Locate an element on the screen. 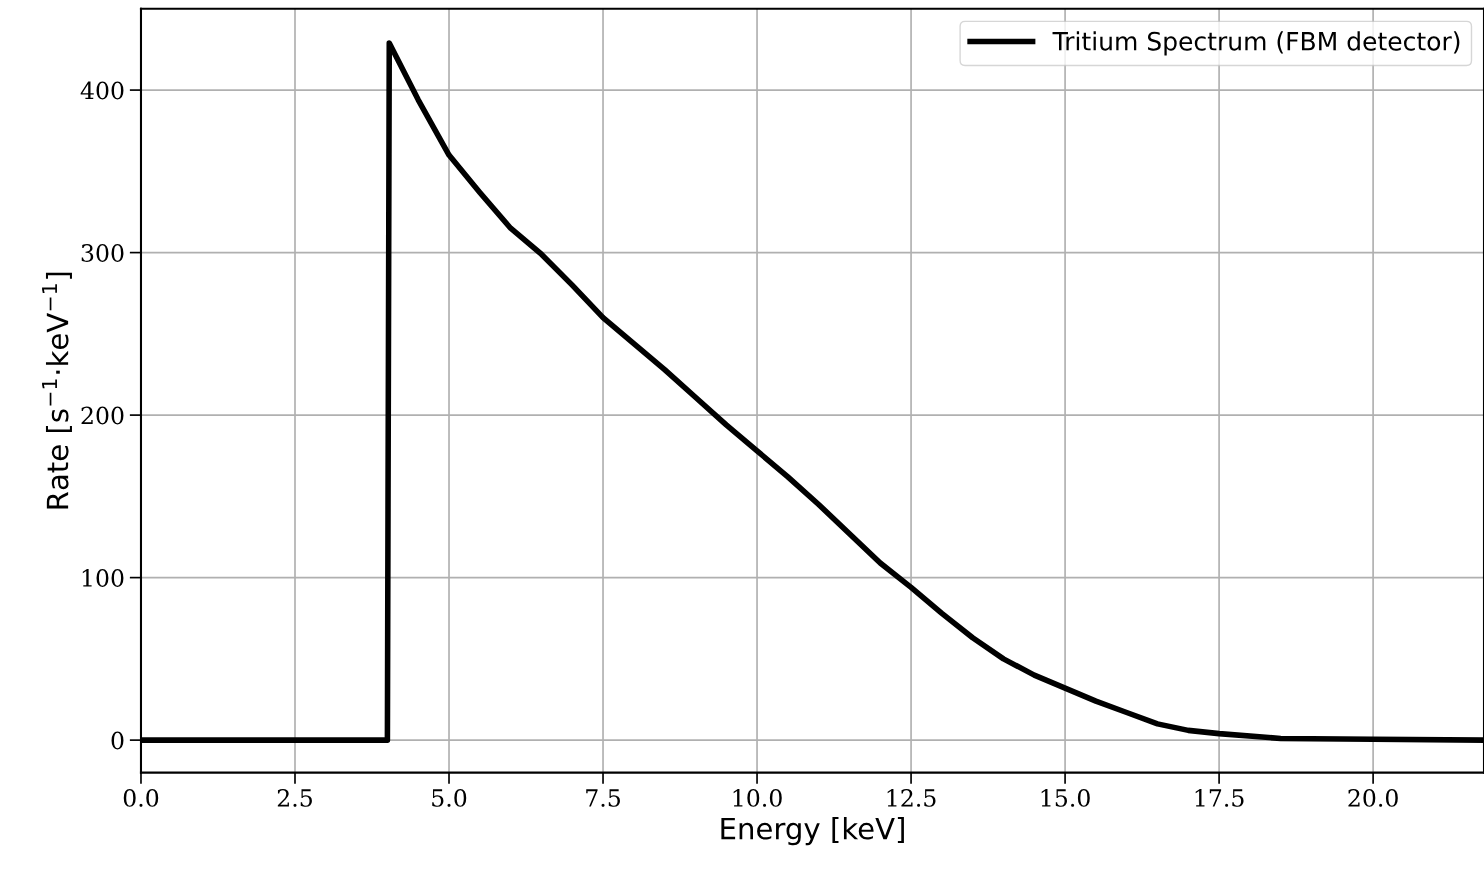  y-tick-label: 300 is located at coordinates (102, 253).